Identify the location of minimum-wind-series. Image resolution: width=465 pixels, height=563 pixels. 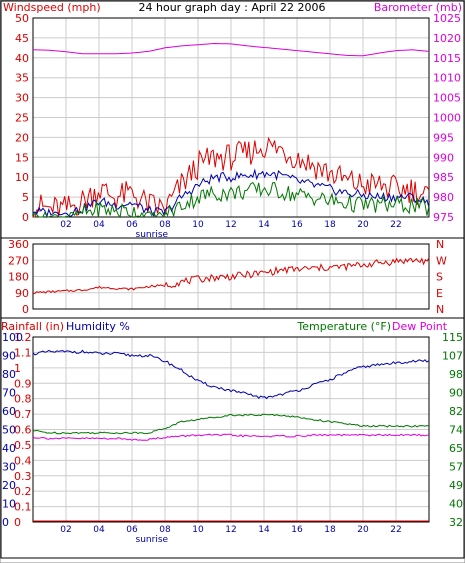
(231, 200).